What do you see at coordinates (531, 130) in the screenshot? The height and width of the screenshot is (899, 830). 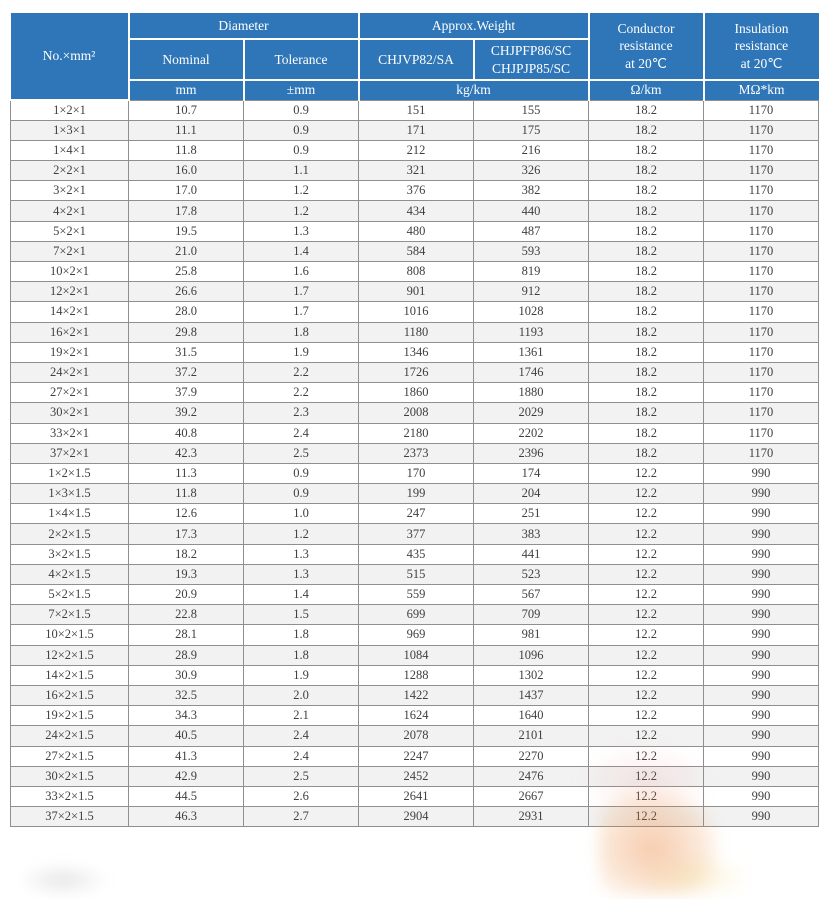 I see `cell: 175` at bounding box center [531, 130].